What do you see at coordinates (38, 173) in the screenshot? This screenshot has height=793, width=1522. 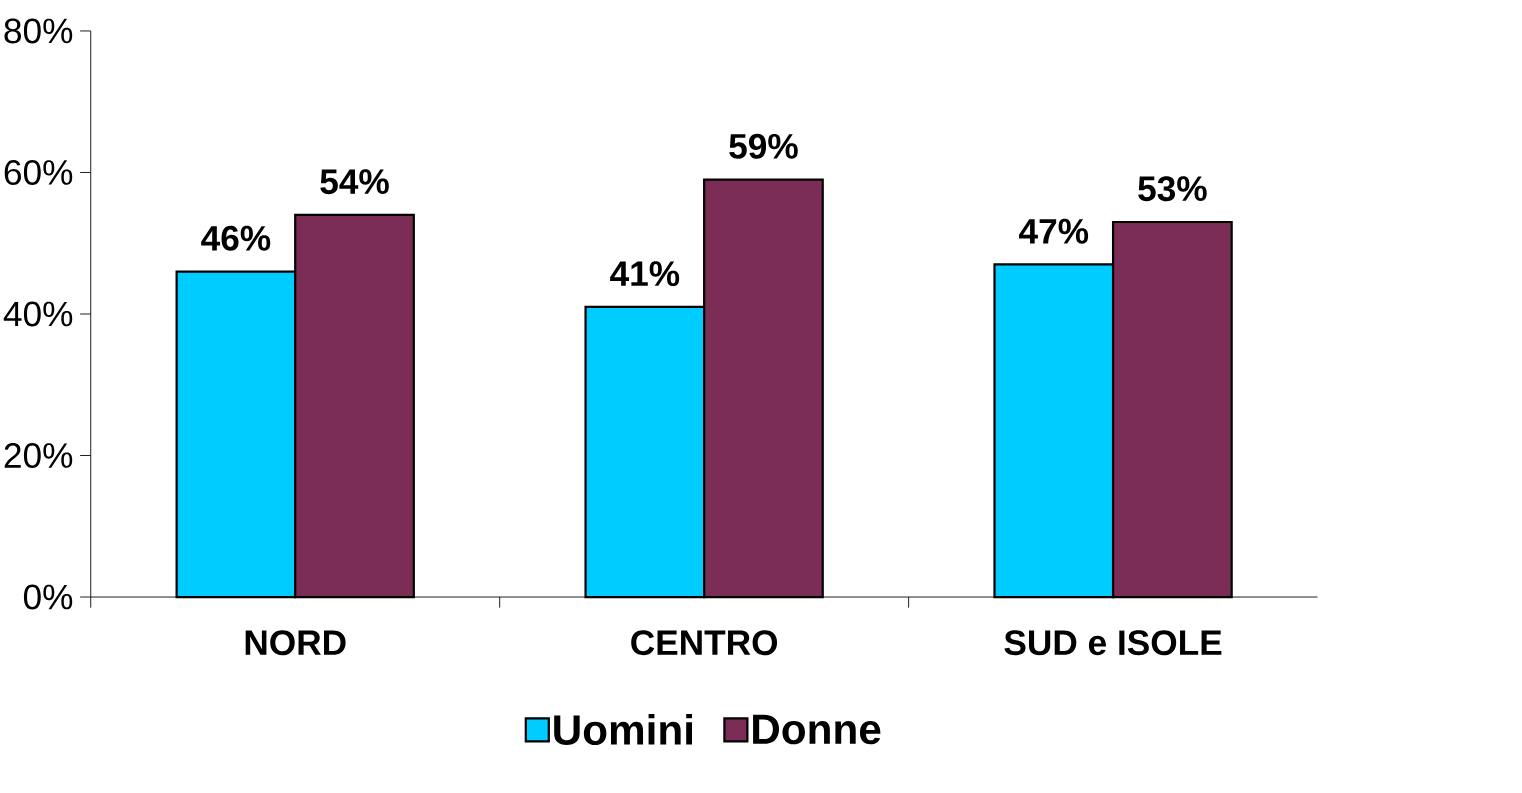 I see `y-tick-label: 60%` at bounding box center [38, 173].